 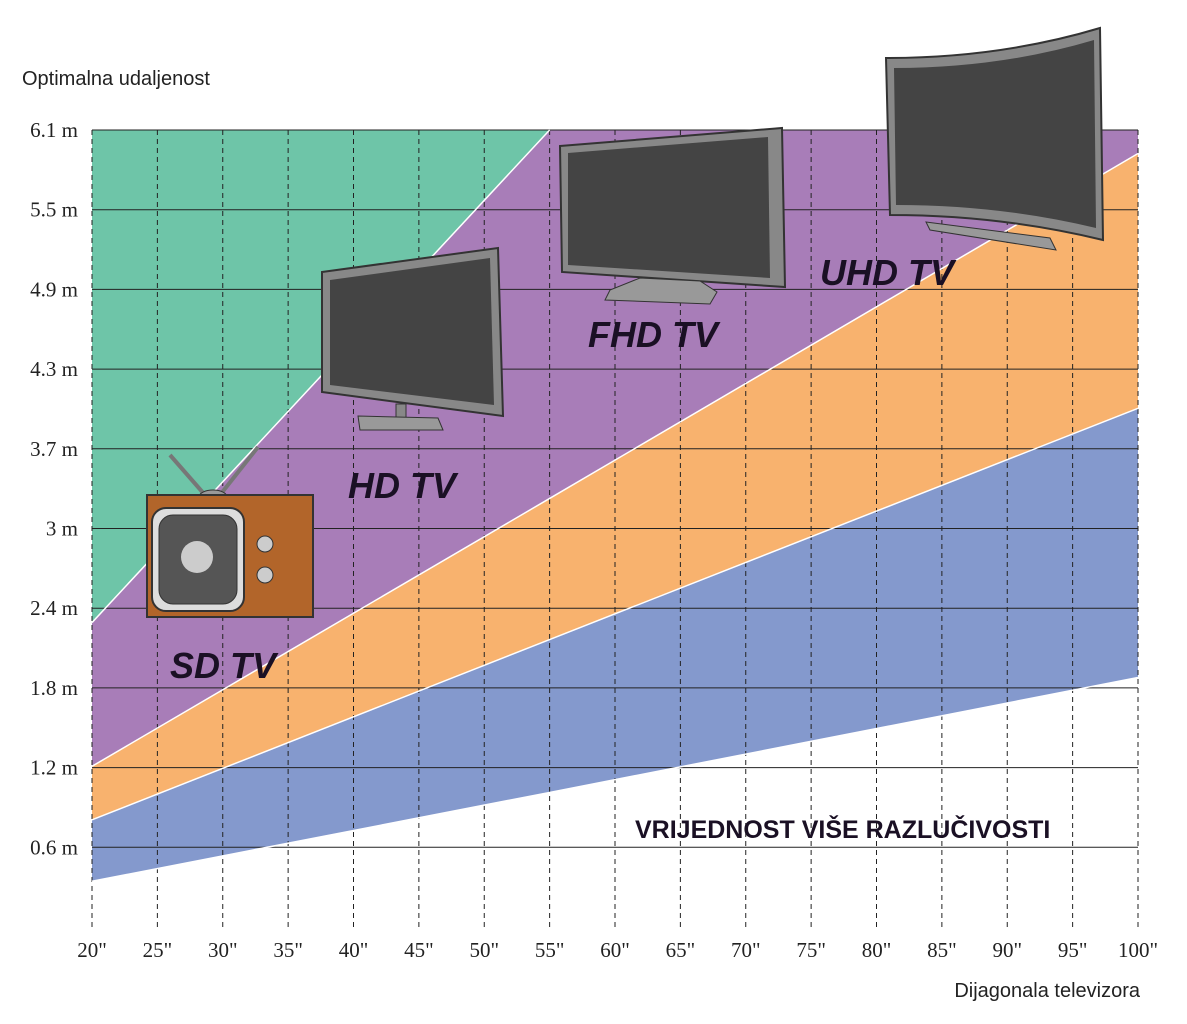 I want to click on x-tick-label: 100", so click(x=1138, y=950).